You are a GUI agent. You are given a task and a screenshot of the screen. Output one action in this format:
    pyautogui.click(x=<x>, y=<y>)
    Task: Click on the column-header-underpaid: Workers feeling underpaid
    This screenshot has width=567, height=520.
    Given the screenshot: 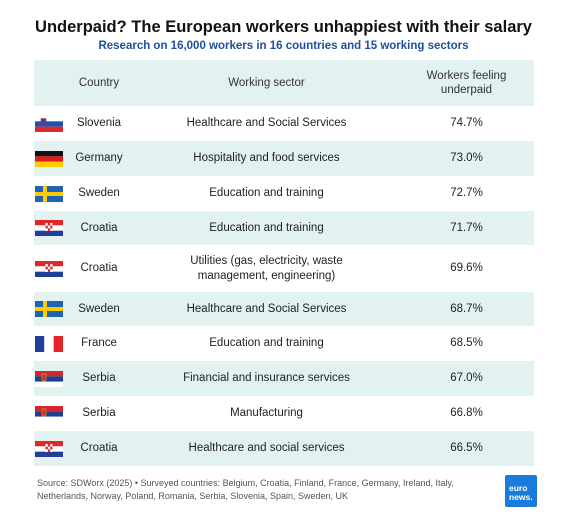 What is the action you would take?
    pyautogui.click(x=466, y=83)
    